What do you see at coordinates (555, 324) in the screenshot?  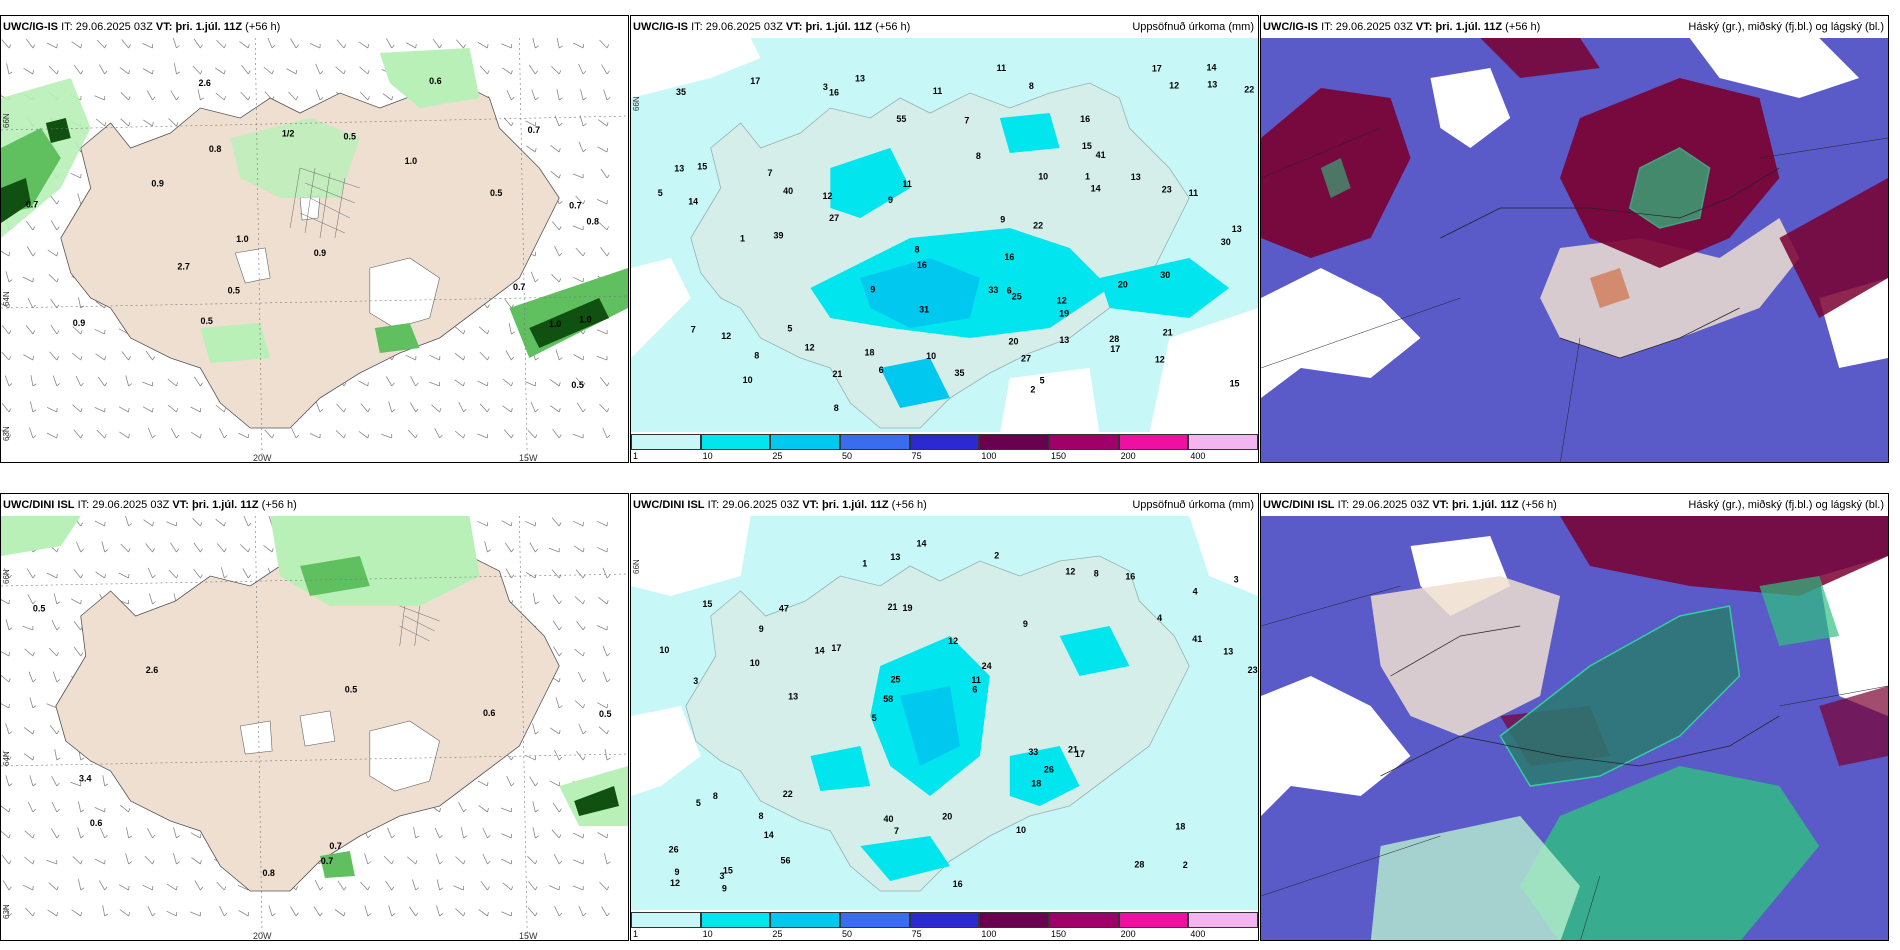 I see `value-label: 1.0` at bounding box center [555, 324].